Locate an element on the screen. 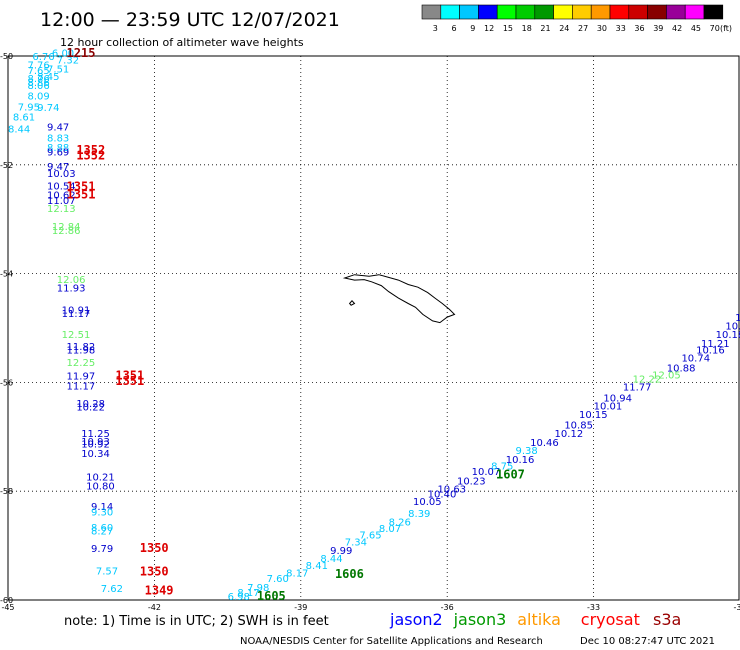  wave-height-value: 10.91 is located at coordinates (76, 310).